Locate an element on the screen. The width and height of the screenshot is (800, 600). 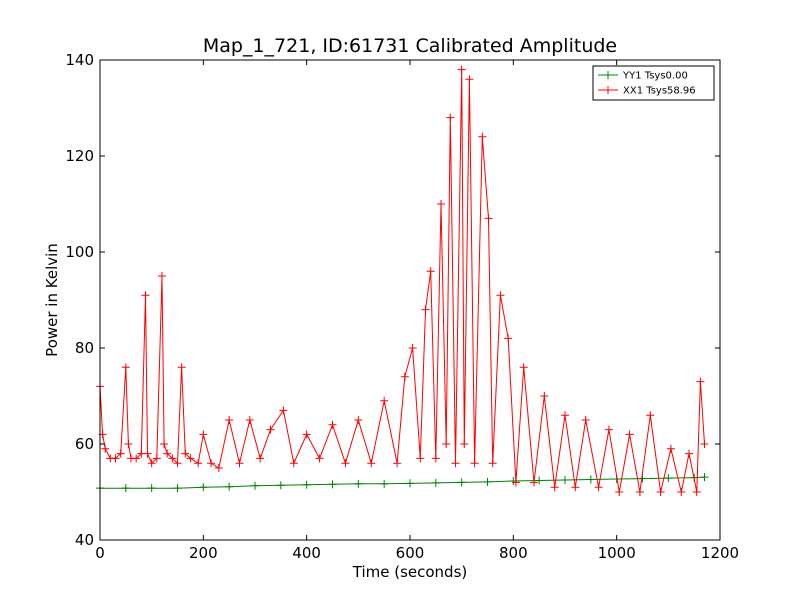
x-tick-label: 0 is located at coordinates (100, 553).